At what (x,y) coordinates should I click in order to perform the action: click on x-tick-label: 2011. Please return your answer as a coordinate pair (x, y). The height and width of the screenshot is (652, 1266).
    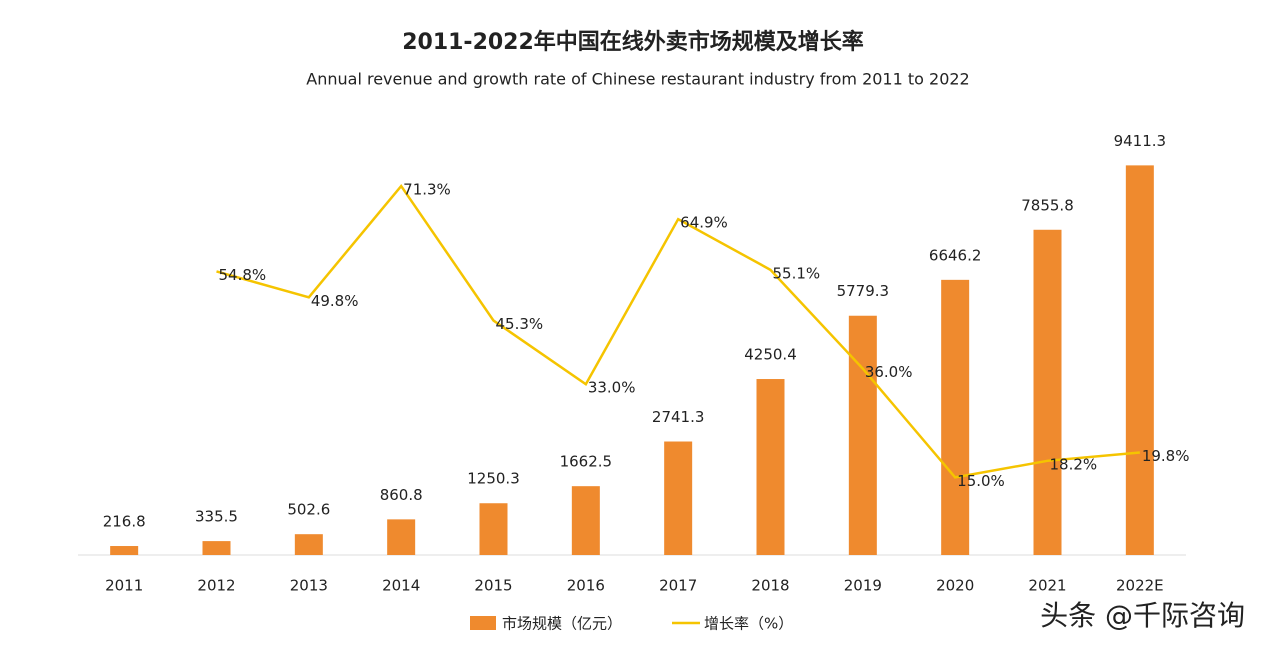
    Looking at the image, I should click on (124, 586).